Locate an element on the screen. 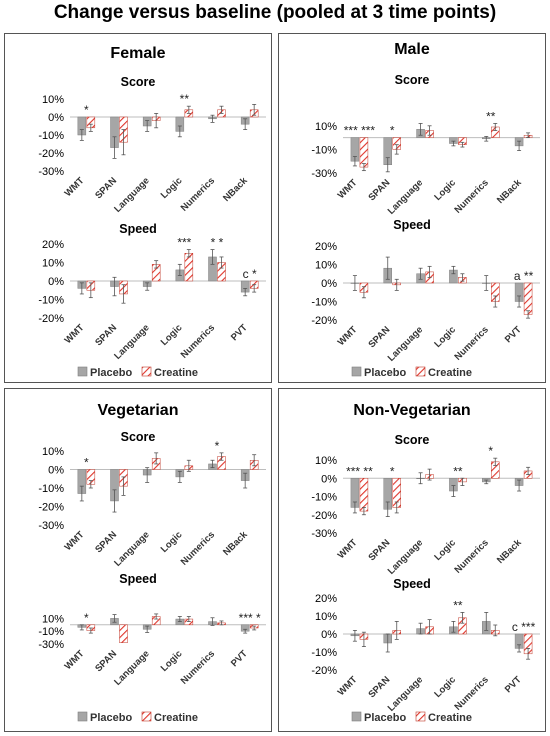 The width and height of the screenshot is (550, 736). significance-marker: * * is located at coordinates (217, 243).